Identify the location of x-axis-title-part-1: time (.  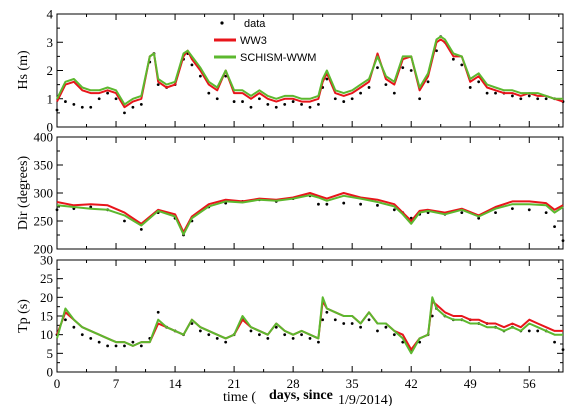
(239, 397).